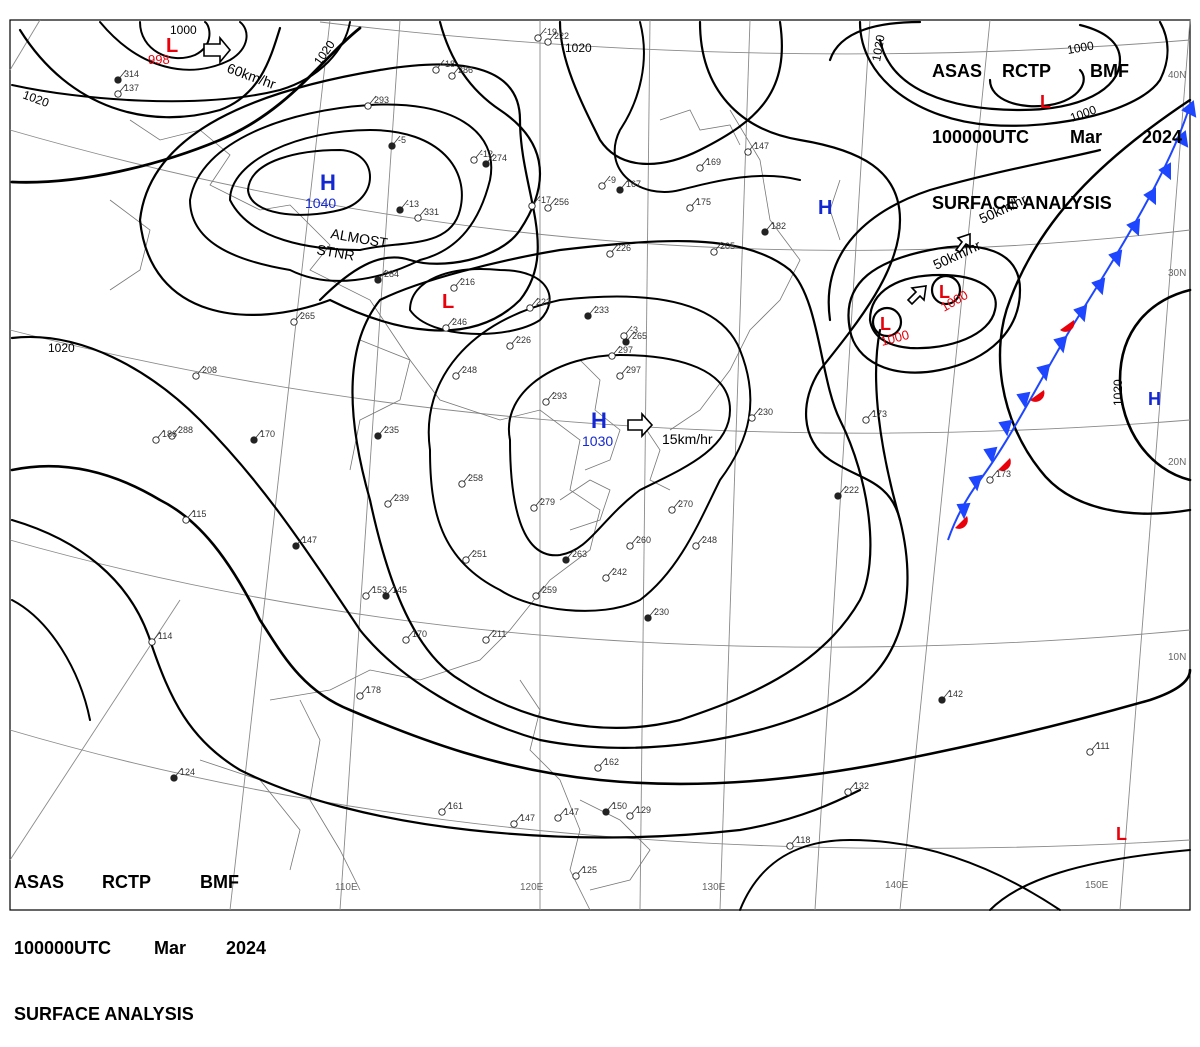 The image size is (1200, 1047). I want to click on motion-label: 15km/hr, so click(687, 439).